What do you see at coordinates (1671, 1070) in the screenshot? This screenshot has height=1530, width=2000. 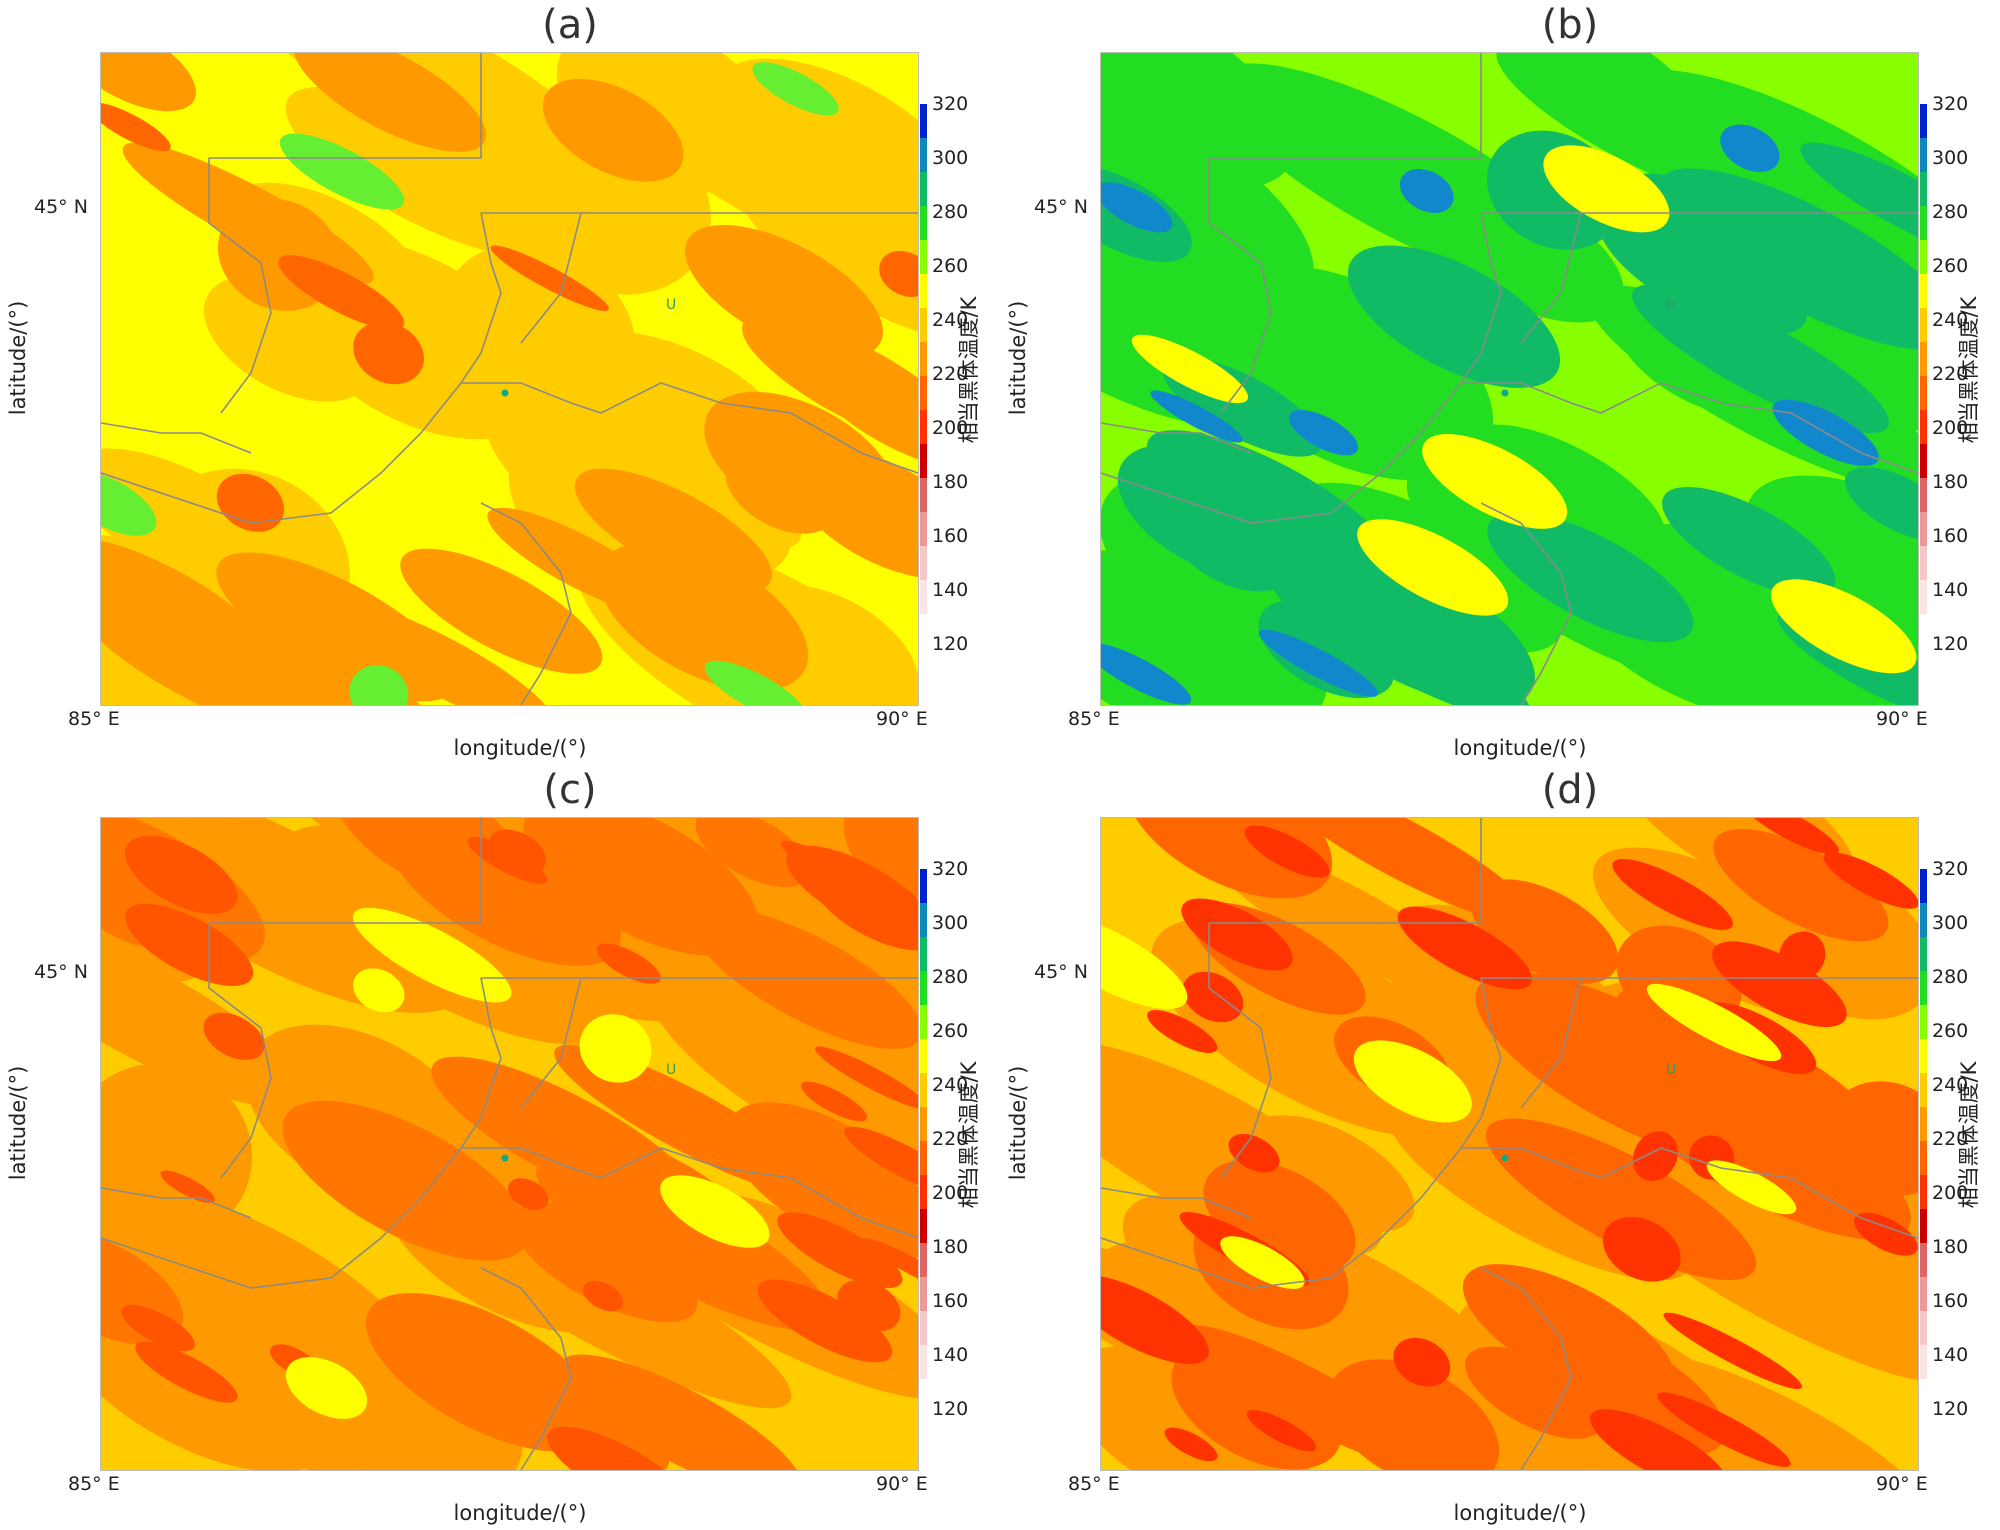 I see `map-marker-label: U` at bounding box center [1671, 1070].